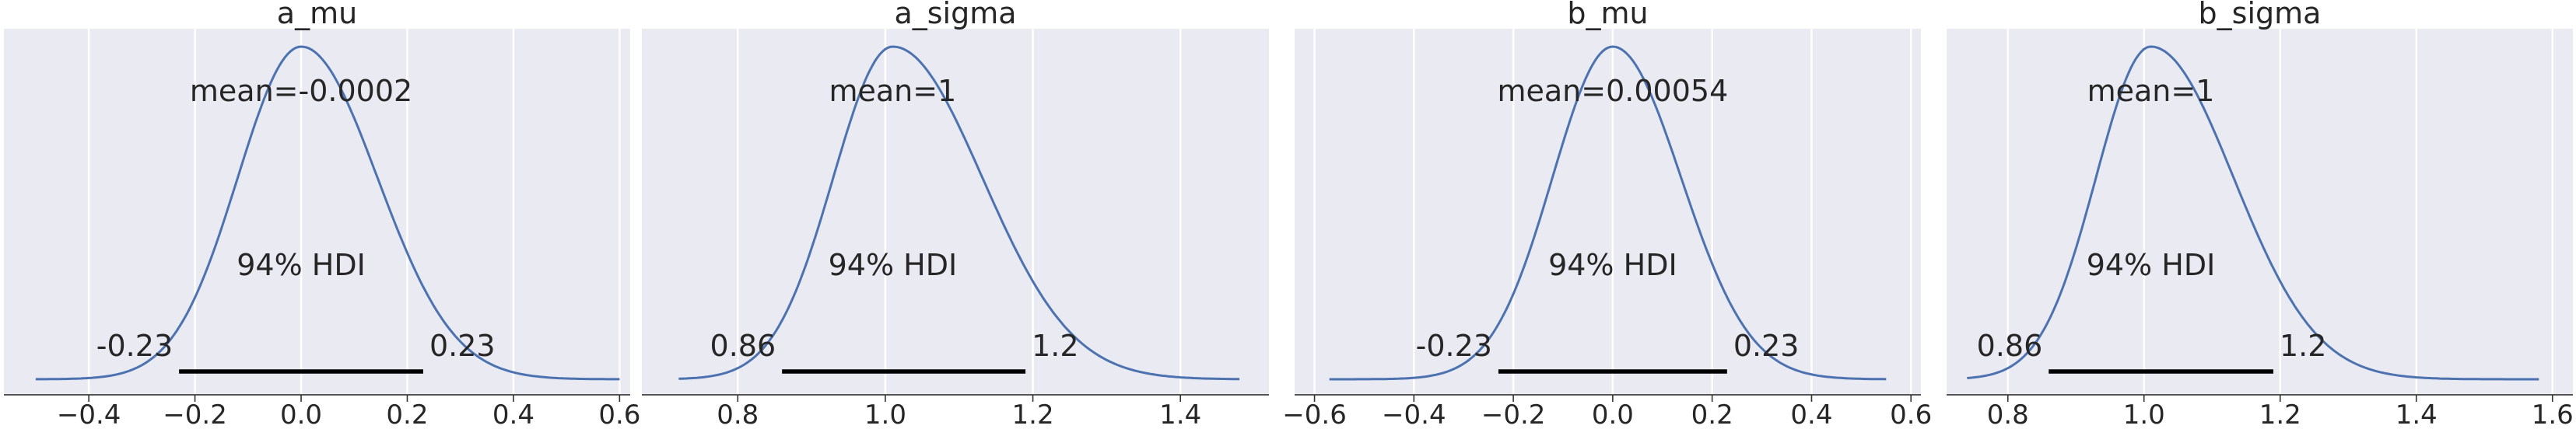 The width and height of the screenshot is (2576, 429). I want to click on mean-label: mean=0.00054, so click(1614, 91).